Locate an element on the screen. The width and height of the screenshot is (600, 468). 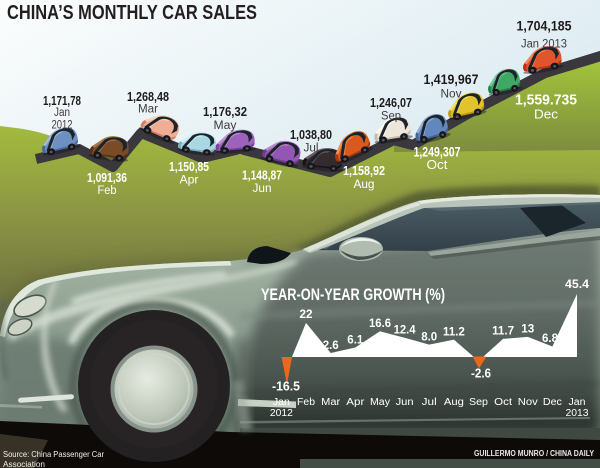
svg-text: 11.7 is located at coordinates (503, 331).